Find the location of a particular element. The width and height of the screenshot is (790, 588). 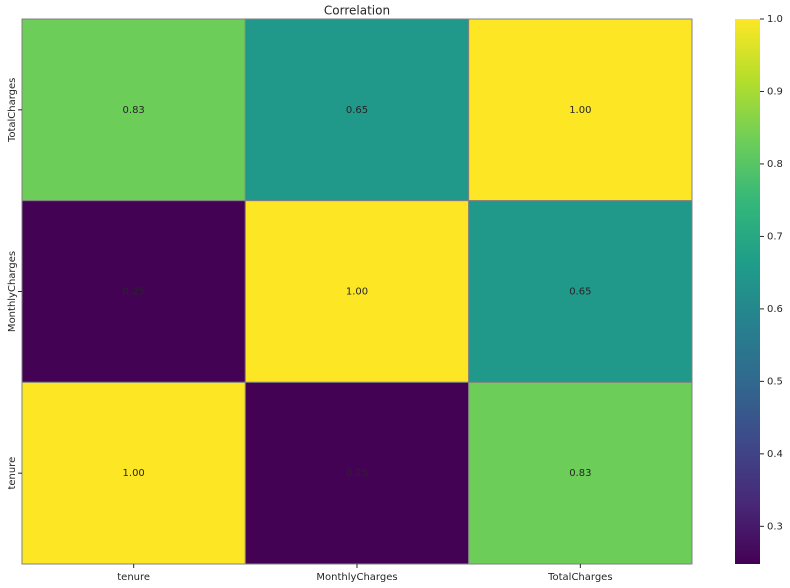

x-tick-label: TotalCharges is located at coordinates (579, 577).